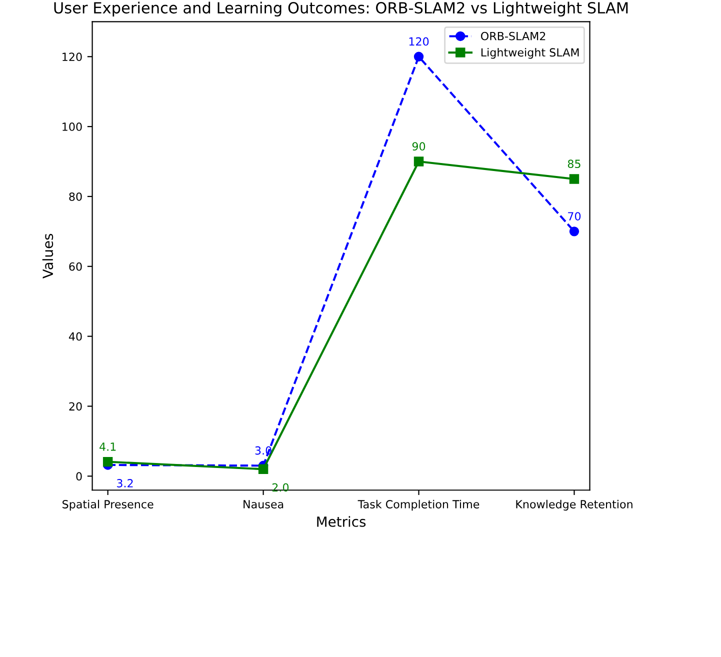  Describe the element at coordinates (125, 483) in the screenshot. I see `data-label: 3.2` at that location.